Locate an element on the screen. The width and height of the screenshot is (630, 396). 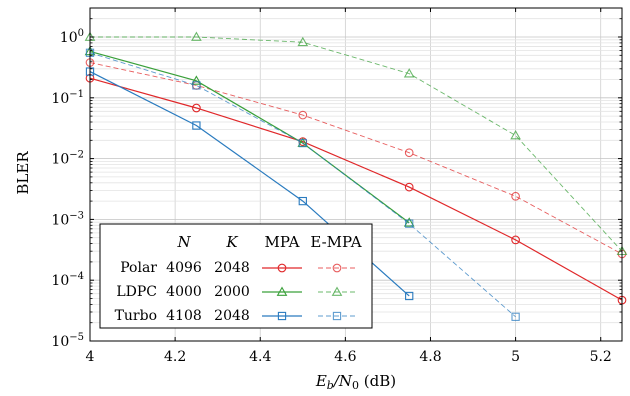
x-axis-label-e: E is located at coordinates (321, 381).